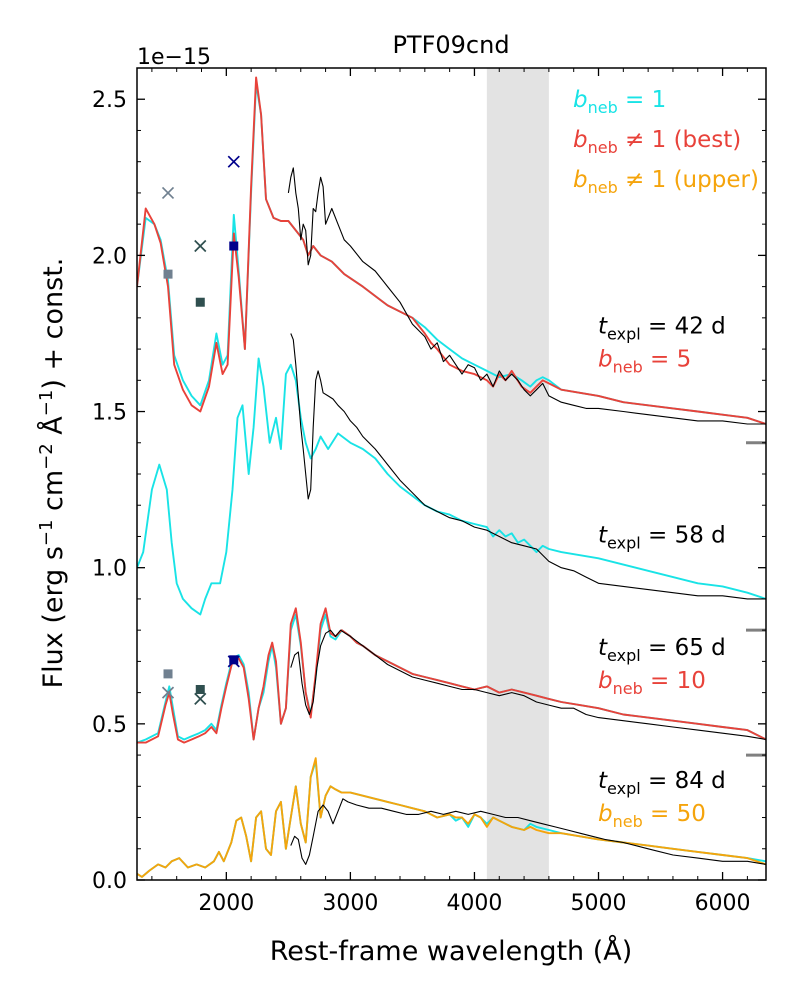 Image resolution: width=800 pixels, height=1000 pixels. I want to click on y-tick-label-5: 2.5, so click(109, 100).